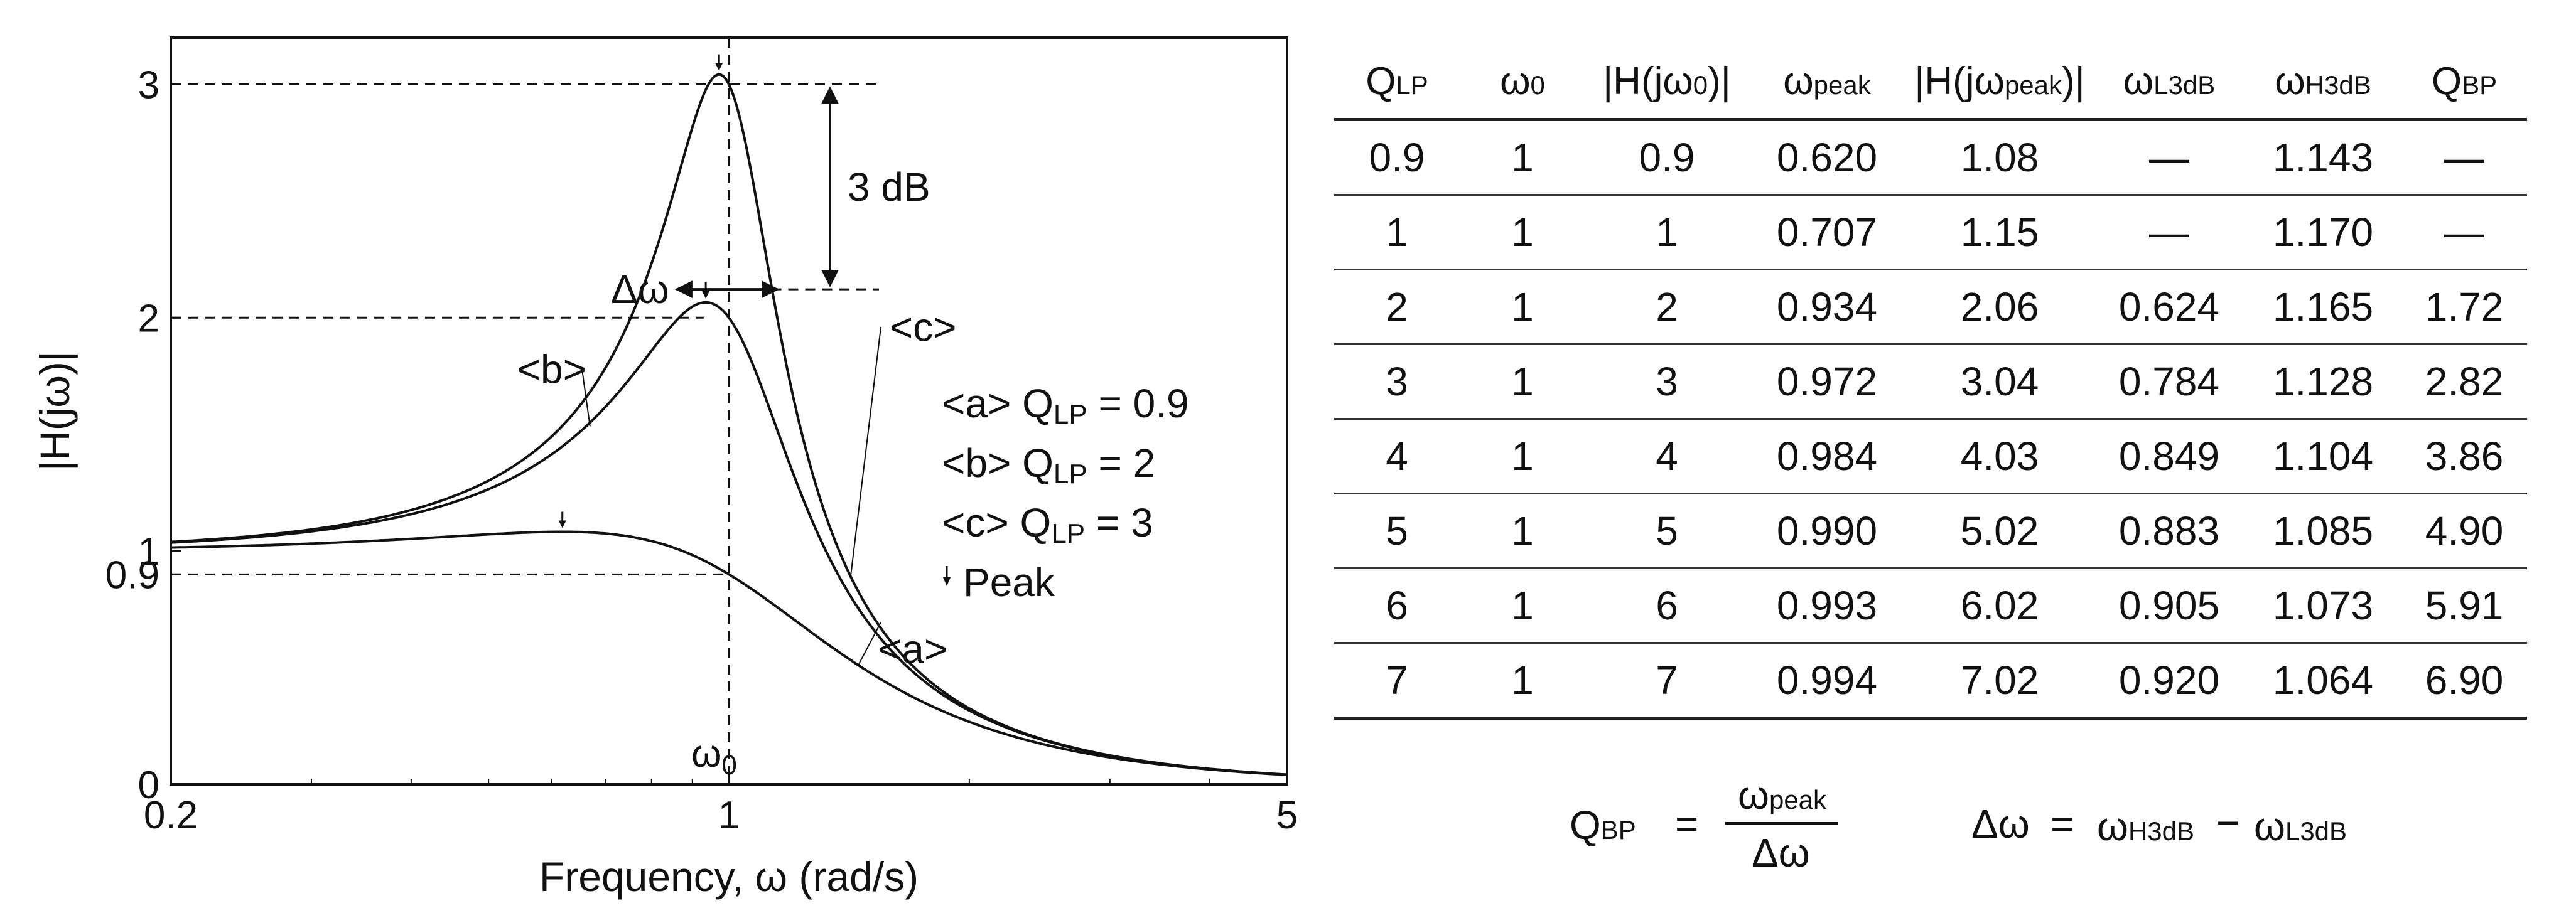 This screenshot has width=2576, height=913. Describe the element at coordinates (1781, 823) in the screenshot. I see `fraction-bar` at that location.